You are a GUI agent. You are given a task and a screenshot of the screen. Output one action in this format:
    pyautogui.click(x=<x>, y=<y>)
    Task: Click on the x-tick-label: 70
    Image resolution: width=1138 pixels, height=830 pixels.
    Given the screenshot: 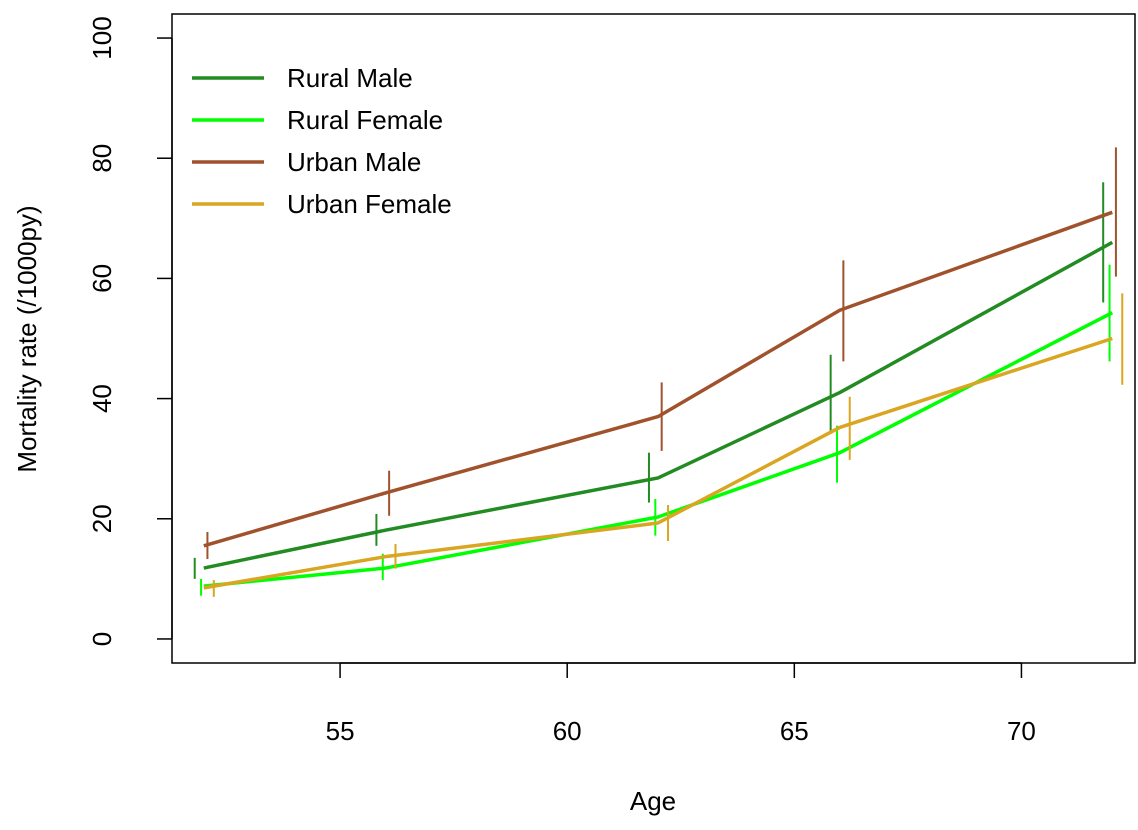 What is the action you would take?
    pyautogui.click(x=1021, y=731)
    